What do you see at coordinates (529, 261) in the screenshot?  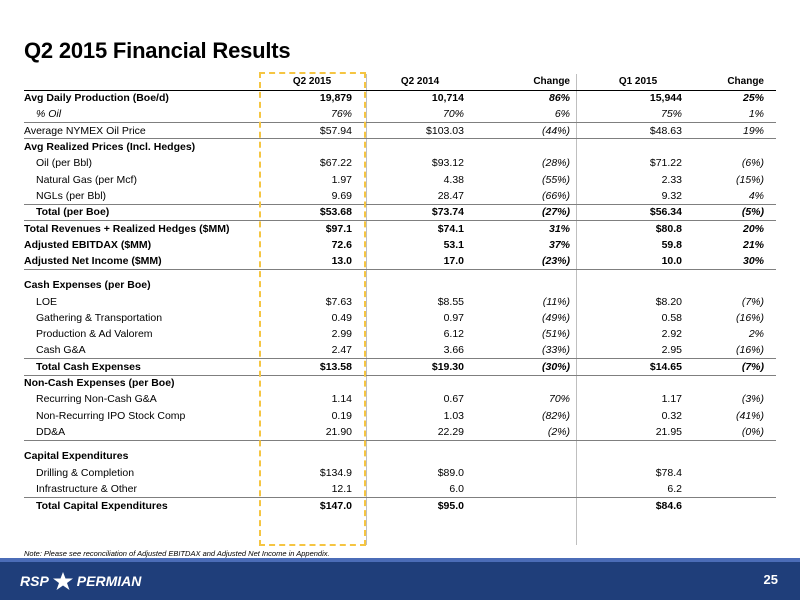 I see `value-change-yoy: (23%)` at bounding box center [529, 261].